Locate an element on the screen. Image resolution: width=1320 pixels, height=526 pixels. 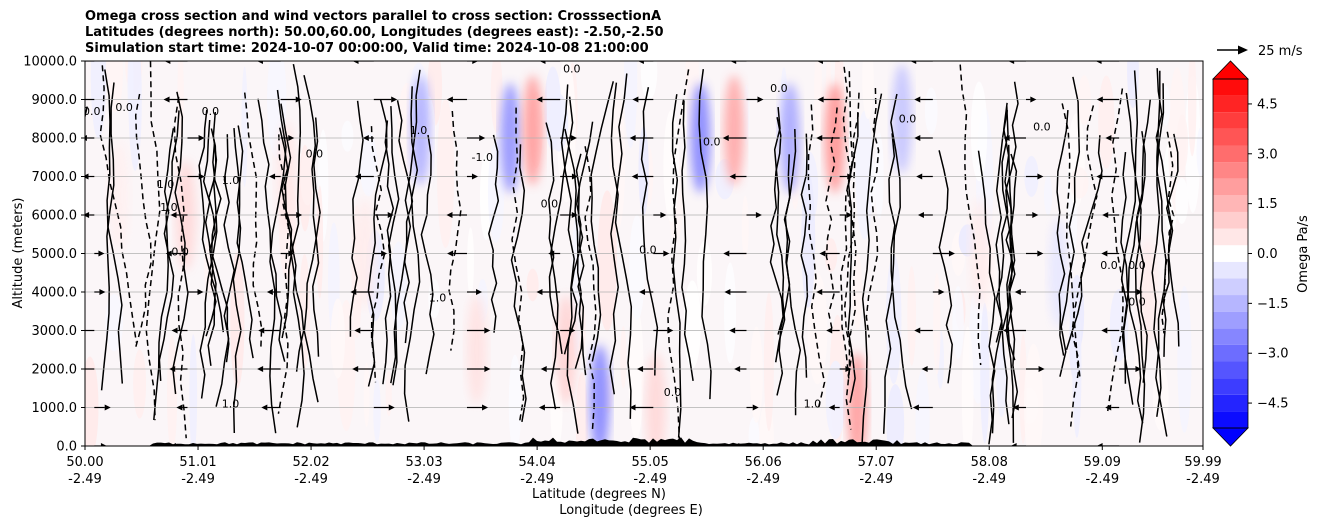
terrain is located at coordinates (644, 441).